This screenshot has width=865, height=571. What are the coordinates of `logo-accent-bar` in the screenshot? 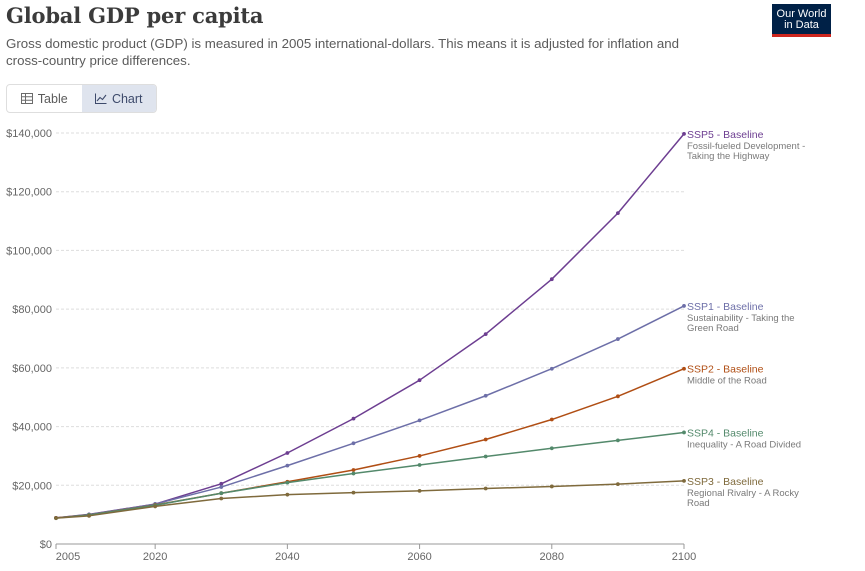 It's located at (801, 35).